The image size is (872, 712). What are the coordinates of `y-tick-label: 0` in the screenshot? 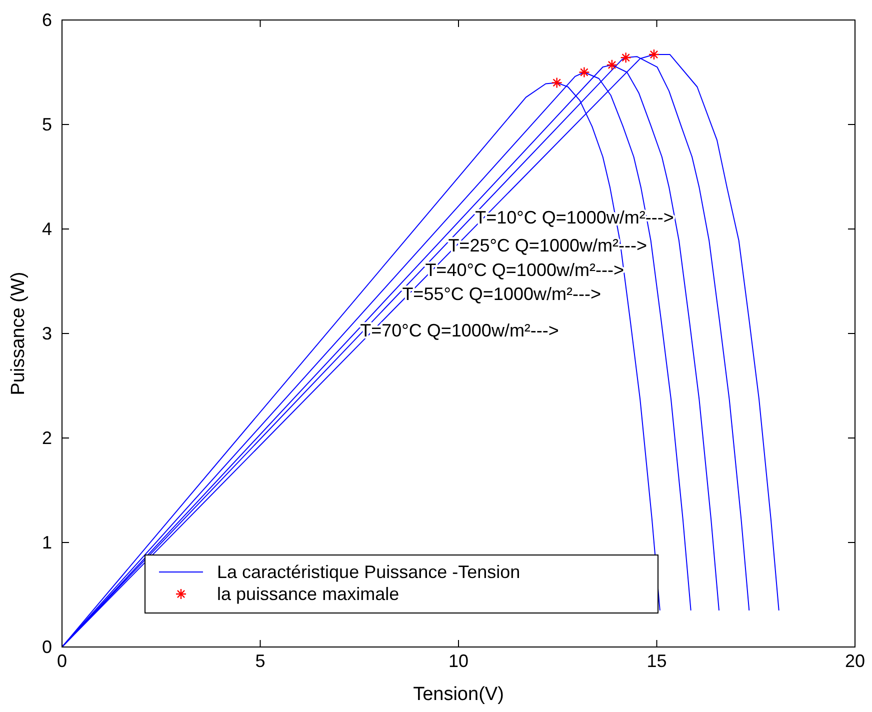 It's located at (47, 647).